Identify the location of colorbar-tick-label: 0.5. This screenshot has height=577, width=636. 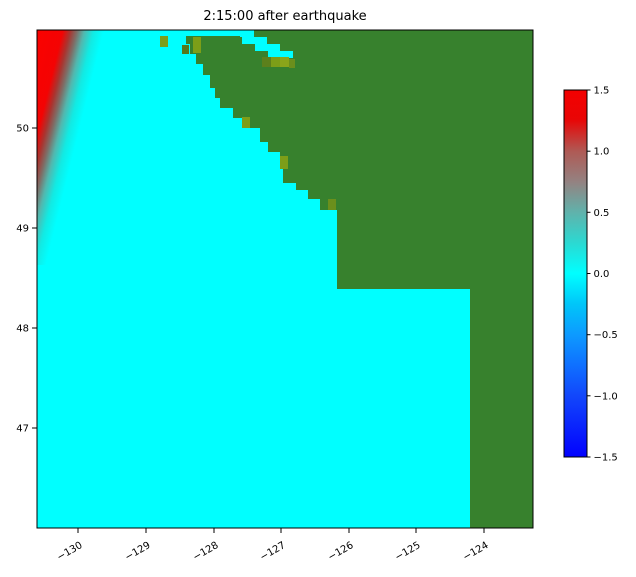
(602, 213).